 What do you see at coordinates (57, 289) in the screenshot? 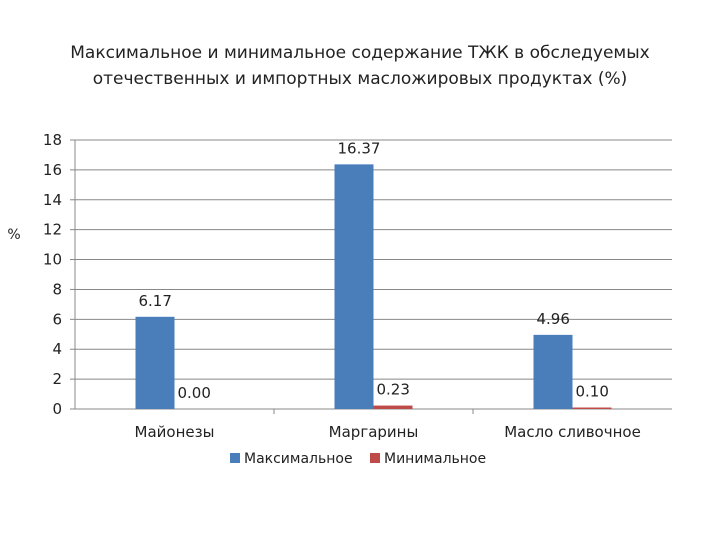
I see `y-tick-label: 8` at bounding box center [57, 289].